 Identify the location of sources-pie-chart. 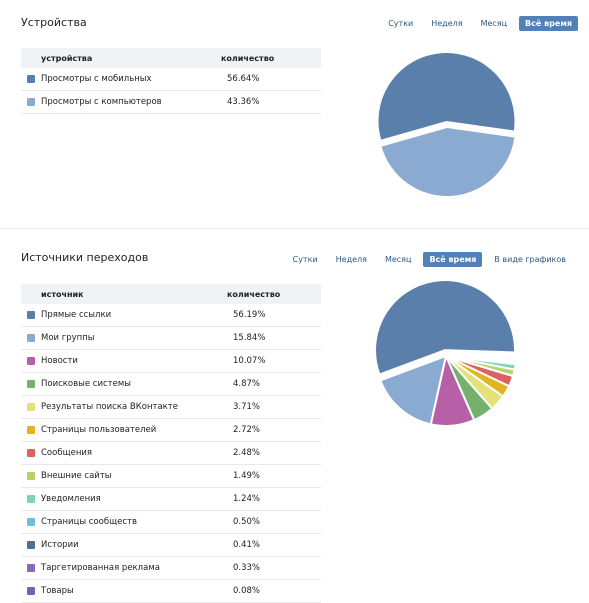
(445, 353).